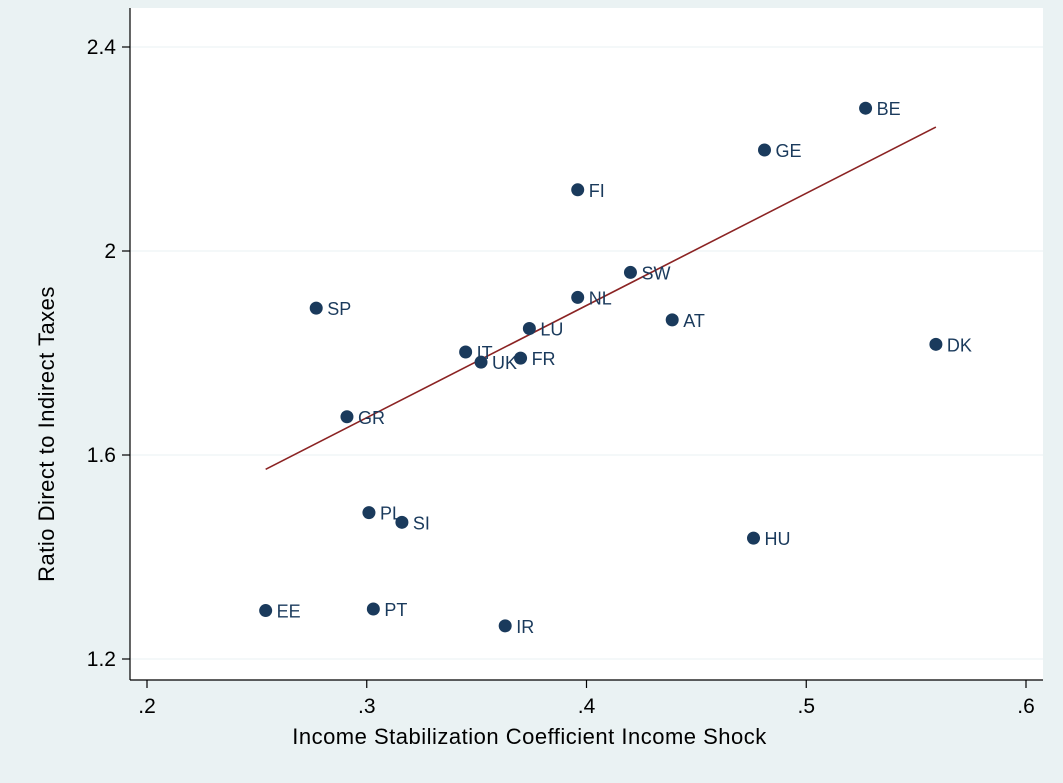 Image resolution: width=1063 pixels, height=783 pixels. Describe the element at coordinates (578, 190) in the screenshot. I see `point-fi` at that location.